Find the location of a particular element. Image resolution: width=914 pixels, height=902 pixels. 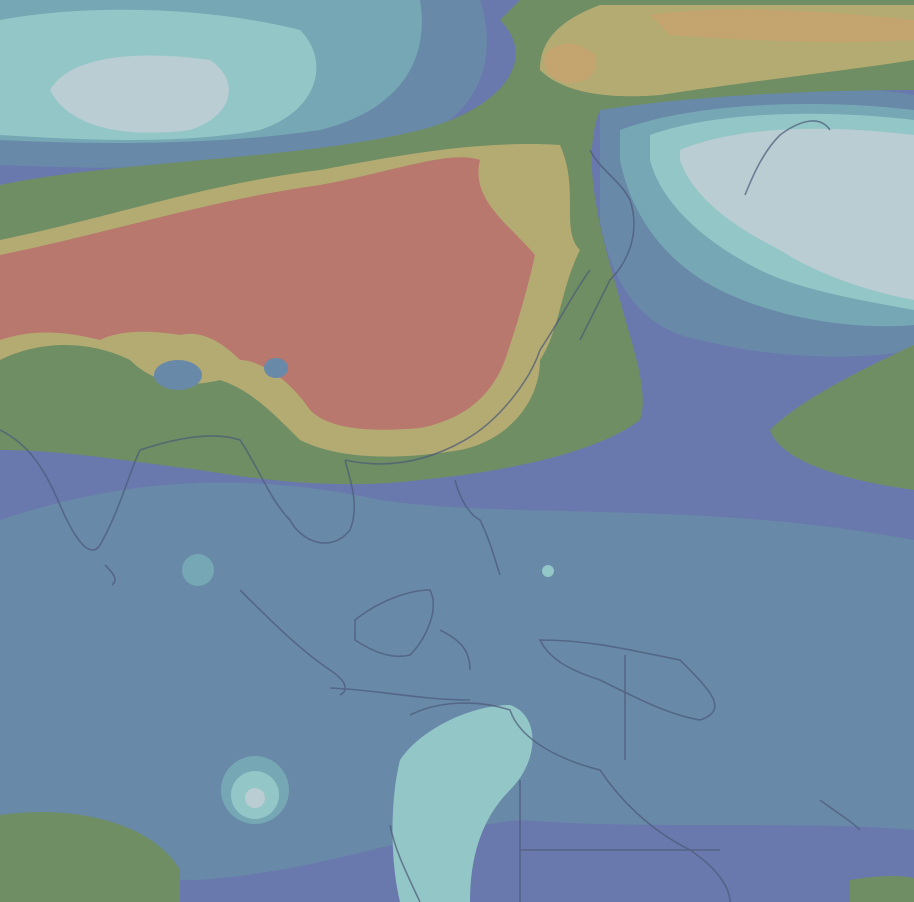

australia-teal is located at coordinates (462, 803).